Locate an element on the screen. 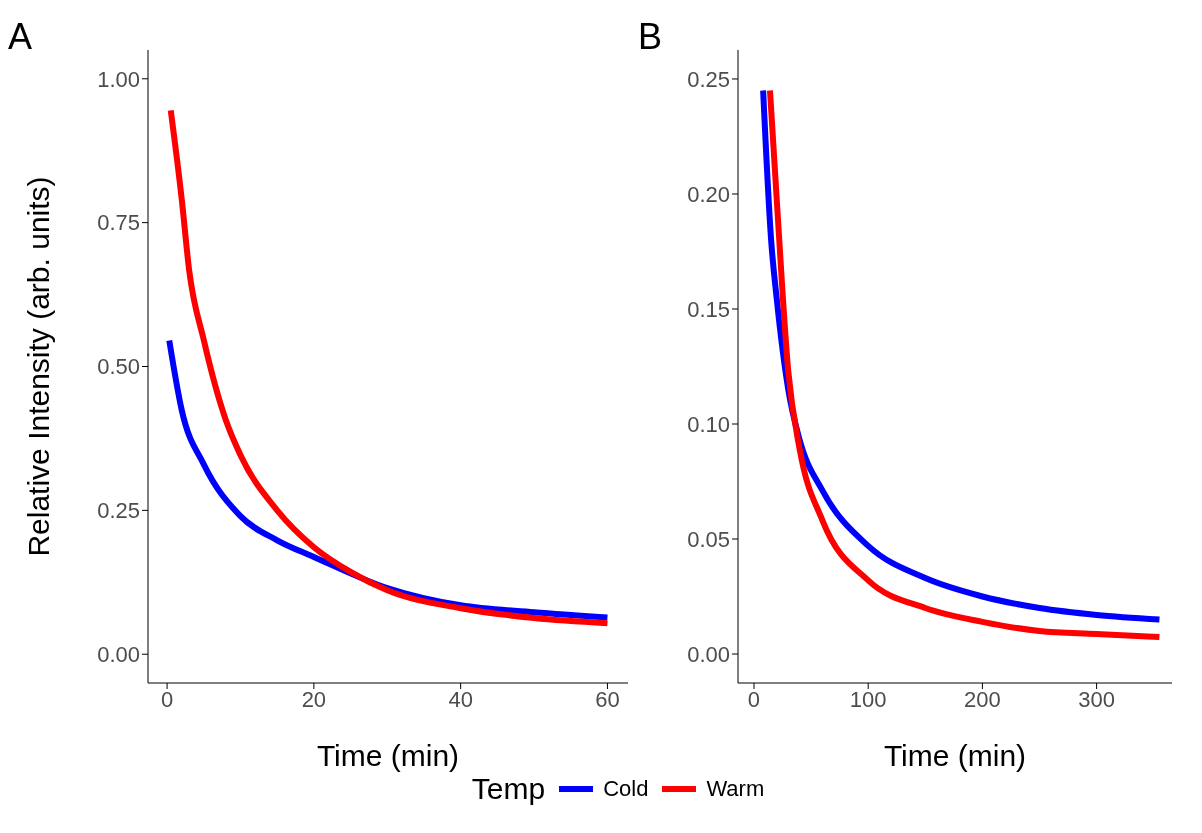  y-tick-label: 0.50 is located at coordinates (118, 367).